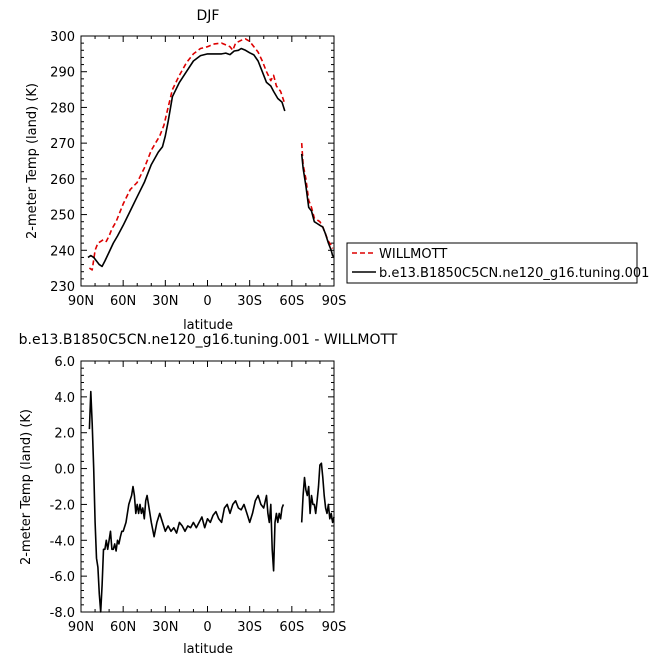  Describe the element at coordinates (208, 649) in the screenshot. I see `bottom-xlabel: latitude` at that location.